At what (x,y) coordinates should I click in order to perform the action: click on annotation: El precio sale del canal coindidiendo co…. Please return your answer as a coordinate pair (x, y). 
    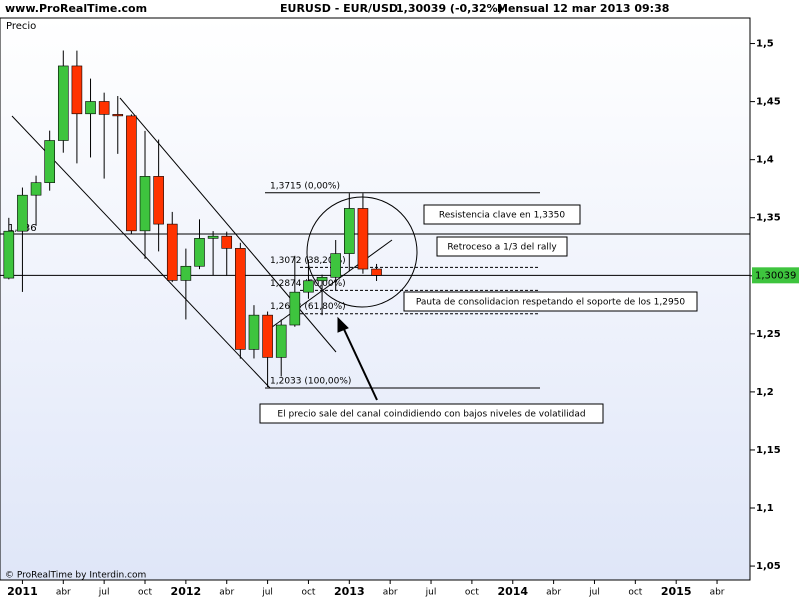
    Looking at the image, I should click on (431, 415).